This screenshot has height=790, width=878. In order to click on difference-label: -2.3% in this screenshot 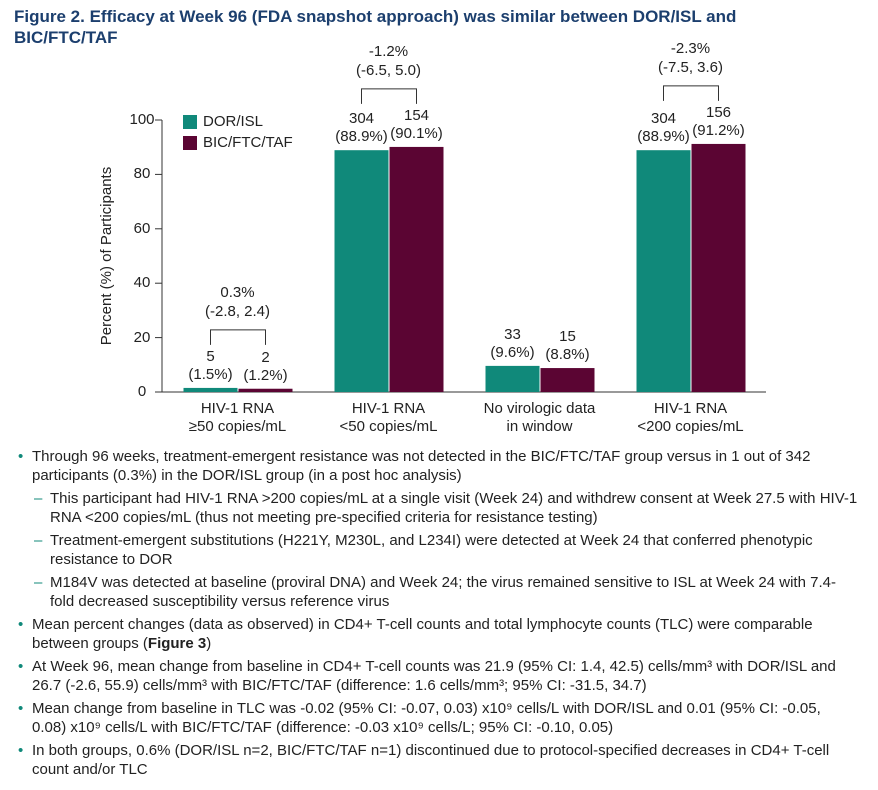, I will do `click(690, 48)`.